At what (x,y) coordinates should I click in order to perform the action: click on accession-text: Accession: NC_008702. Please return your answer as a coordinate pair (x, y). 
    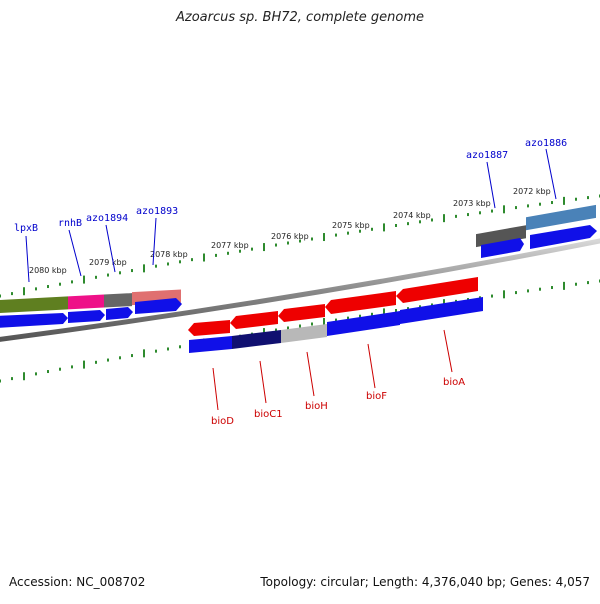
    Looking at the image, I should click on (77, 582).